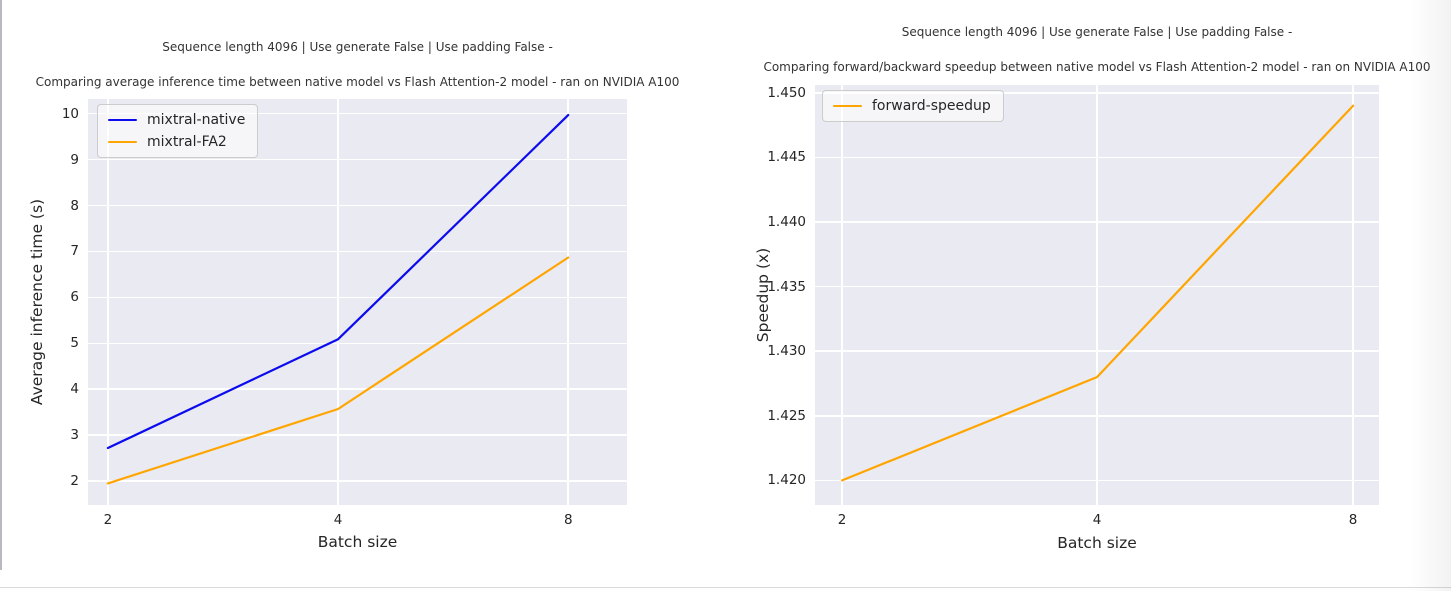  Describe the element at coordinates (122, 120) in the screenshot. I see `mixtral-native-legend-swatch-icon` at that location.